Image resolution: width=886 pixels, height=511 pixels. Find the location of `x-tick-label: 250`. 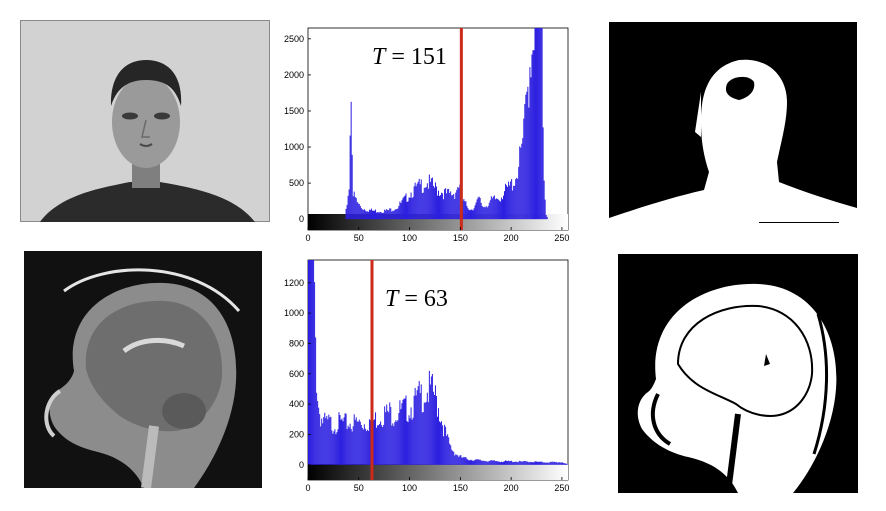

x-tick-label: 250 is located at coordinates (561, 488).